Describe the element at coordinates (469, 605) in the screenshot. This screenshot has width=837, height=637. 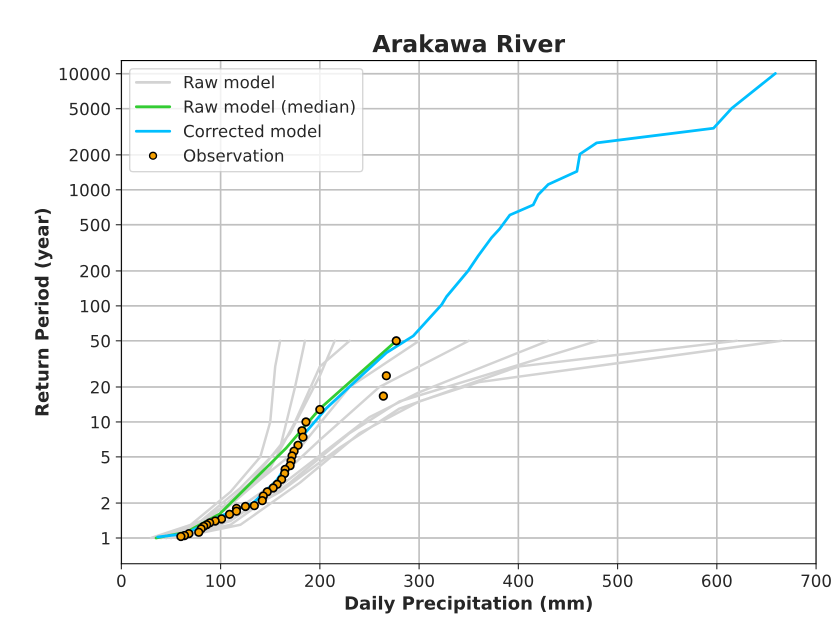
I see `x-axis-title: Daily Precipitation (mm)` at that location.